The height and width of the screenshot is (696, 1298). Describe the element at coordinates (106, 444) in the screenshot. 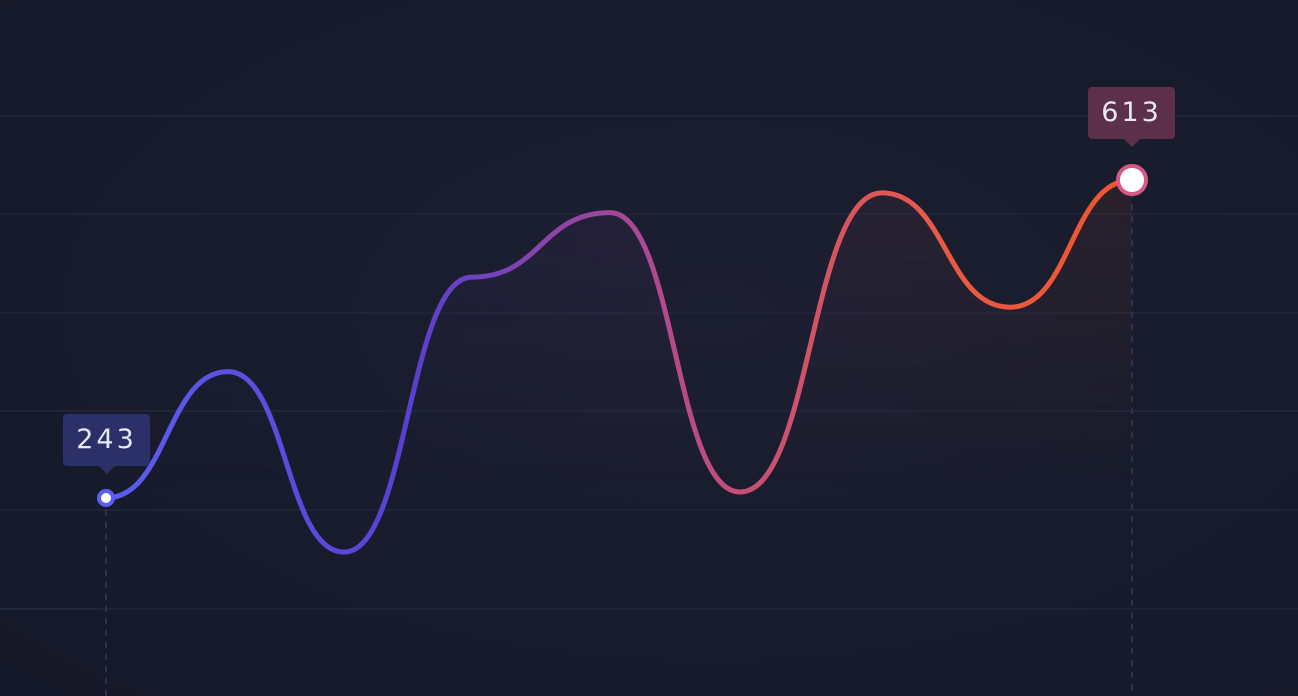

I see `start-value-label: 243` at that location.